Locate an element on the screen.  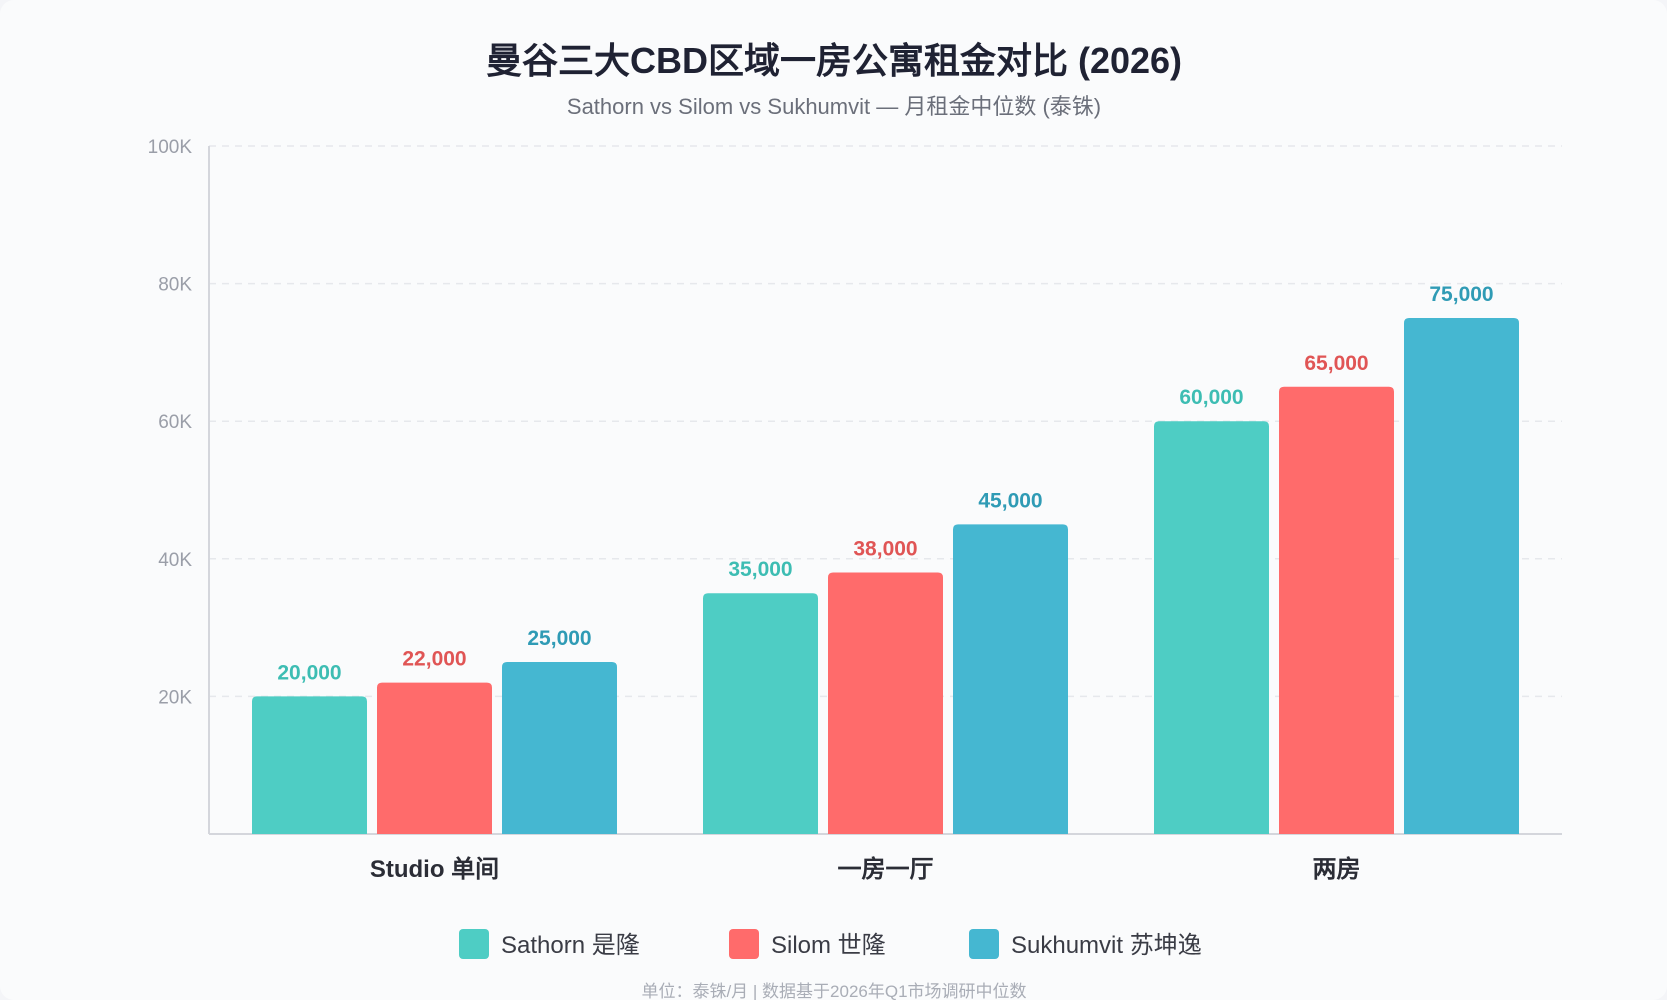
y-tick-label: 80K is located at coordinates (175, 285).